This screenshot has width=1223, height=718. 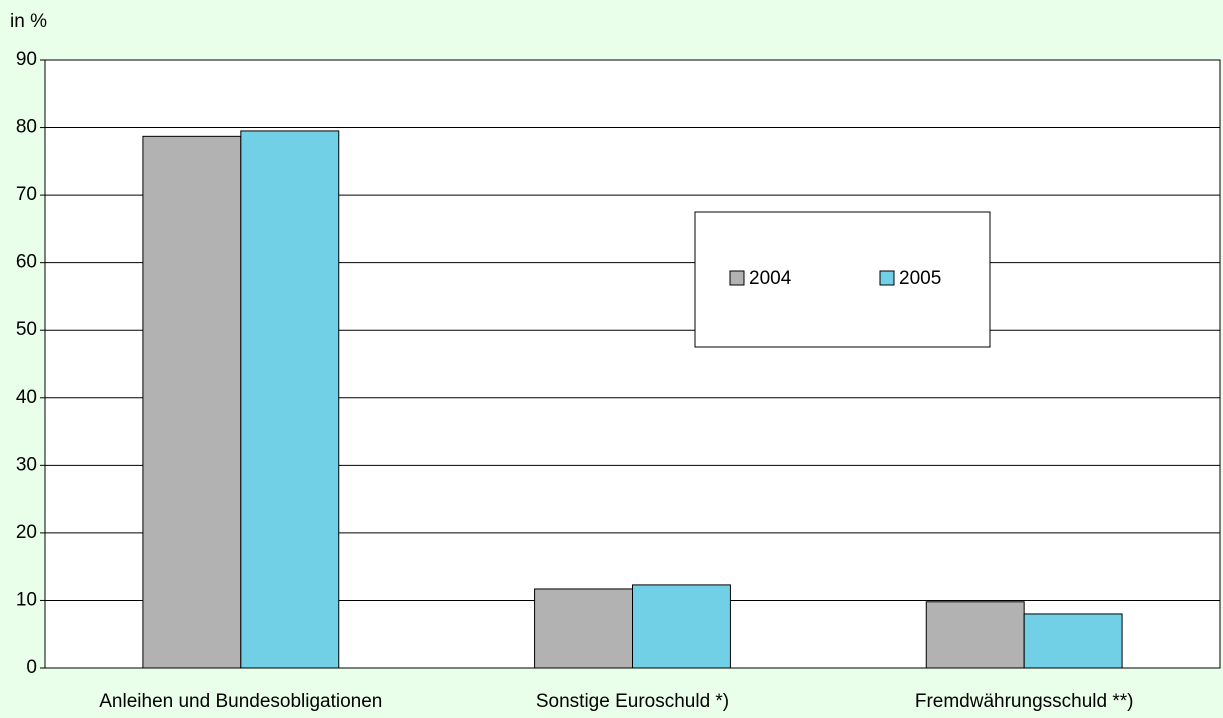 What do you see at coordinates (28, 21) in the screenshot?
I see `y-axis-label: in %` at bounding box center [28, 21].